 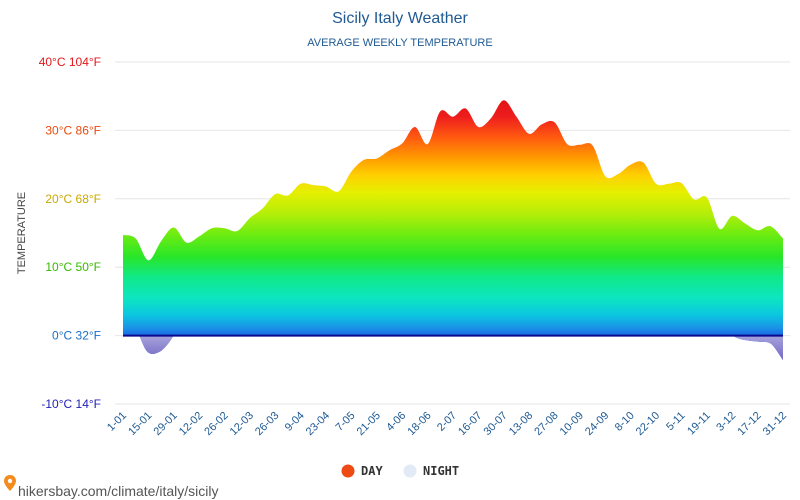 I want to click on chart-subtitle: AVERAGE WEEKLY TEMPERATURE, so click(x=399, y=43).